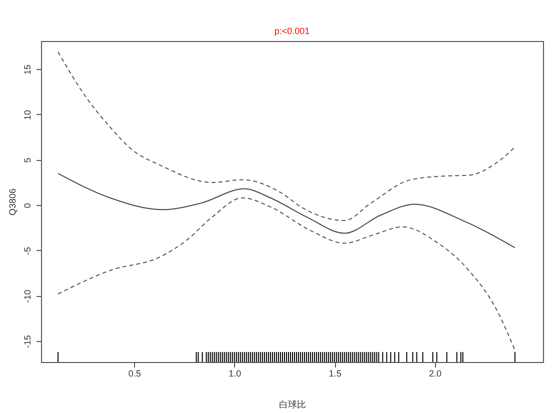 The height and width of the screenshot is (413, 554). What do you see at coordinates (27, 69) in the screenshot?
I see `y-tick-label: 15` at bounding box center [27, 69].